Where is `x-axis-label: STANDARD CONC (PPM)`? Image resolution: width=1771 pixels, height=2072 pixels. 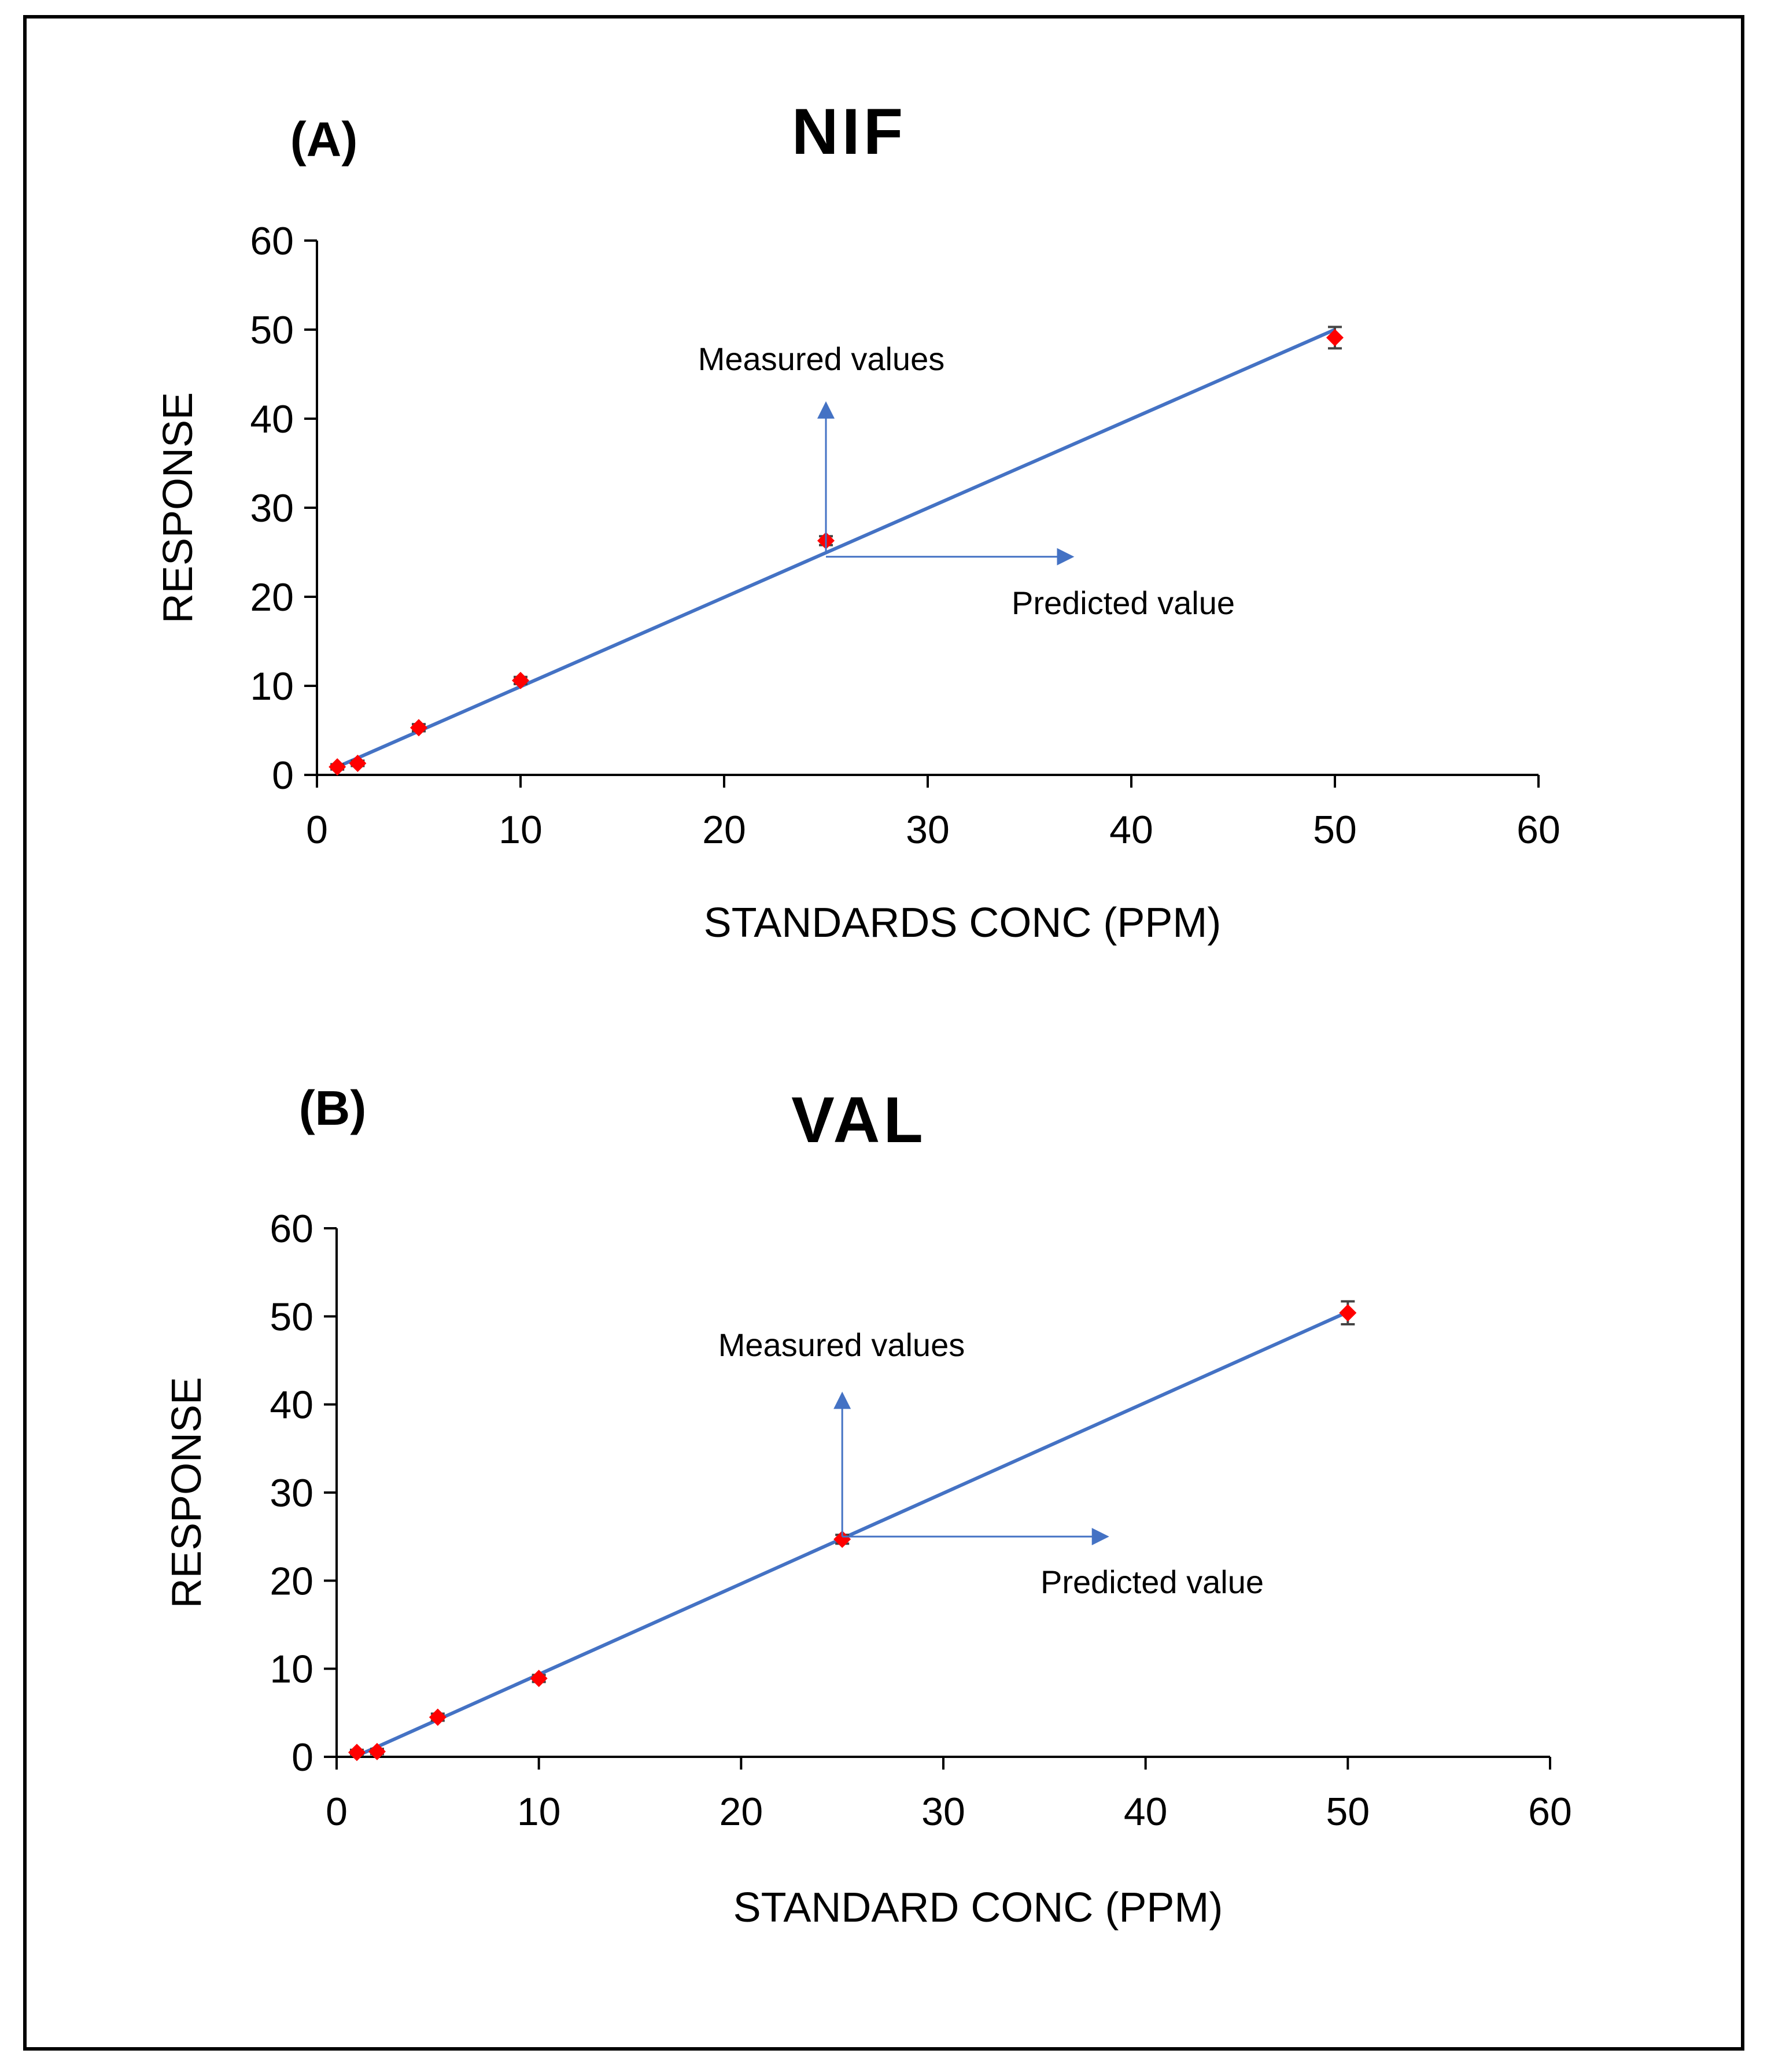
x-axis-label: STANDARD CONC (PPM) is located at coordinates (978, 1908).